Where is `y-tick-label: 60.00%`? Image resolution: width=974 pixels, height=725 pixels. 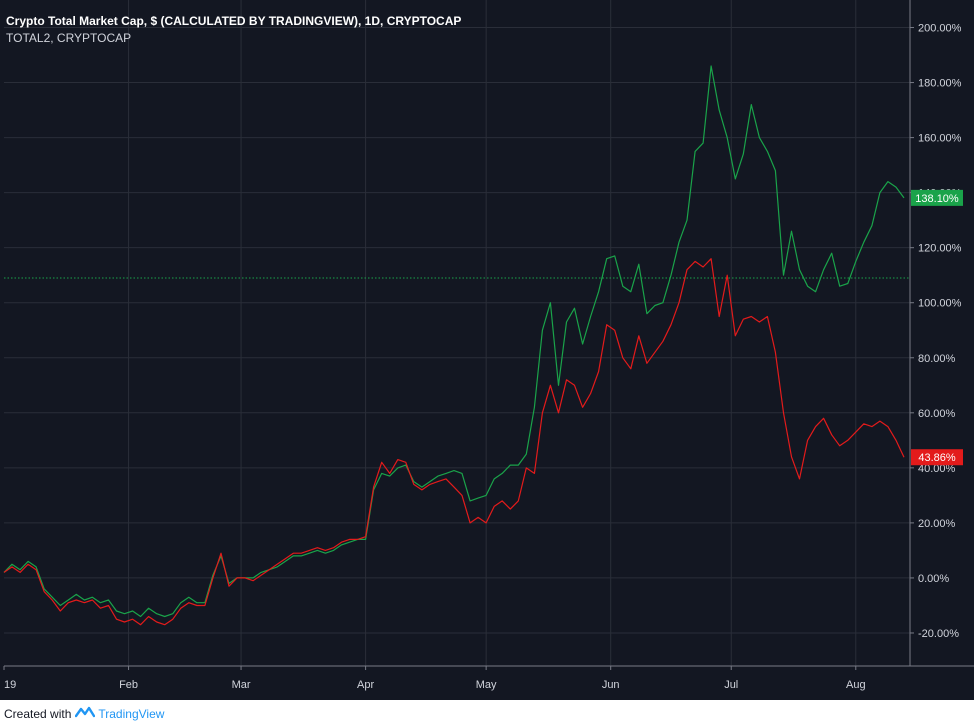 y-tick-label: 60.00% is located at coordinates (937, 414).